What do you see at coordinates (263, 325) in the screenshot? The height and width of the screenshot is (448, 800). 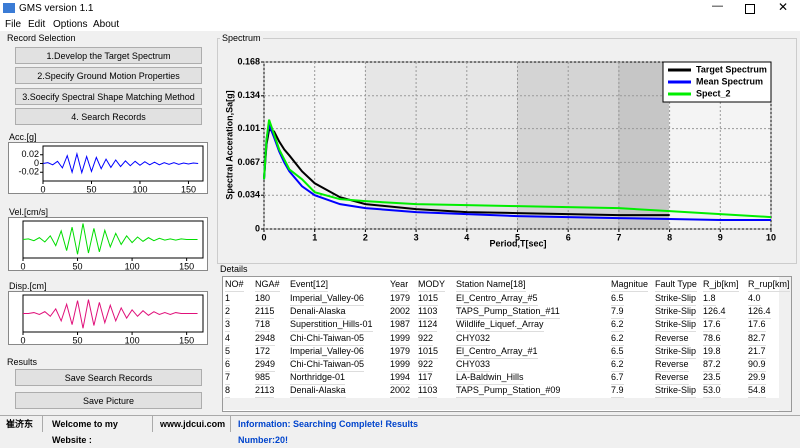 I see `table-cell: 718` at bounding box center [263, 325].